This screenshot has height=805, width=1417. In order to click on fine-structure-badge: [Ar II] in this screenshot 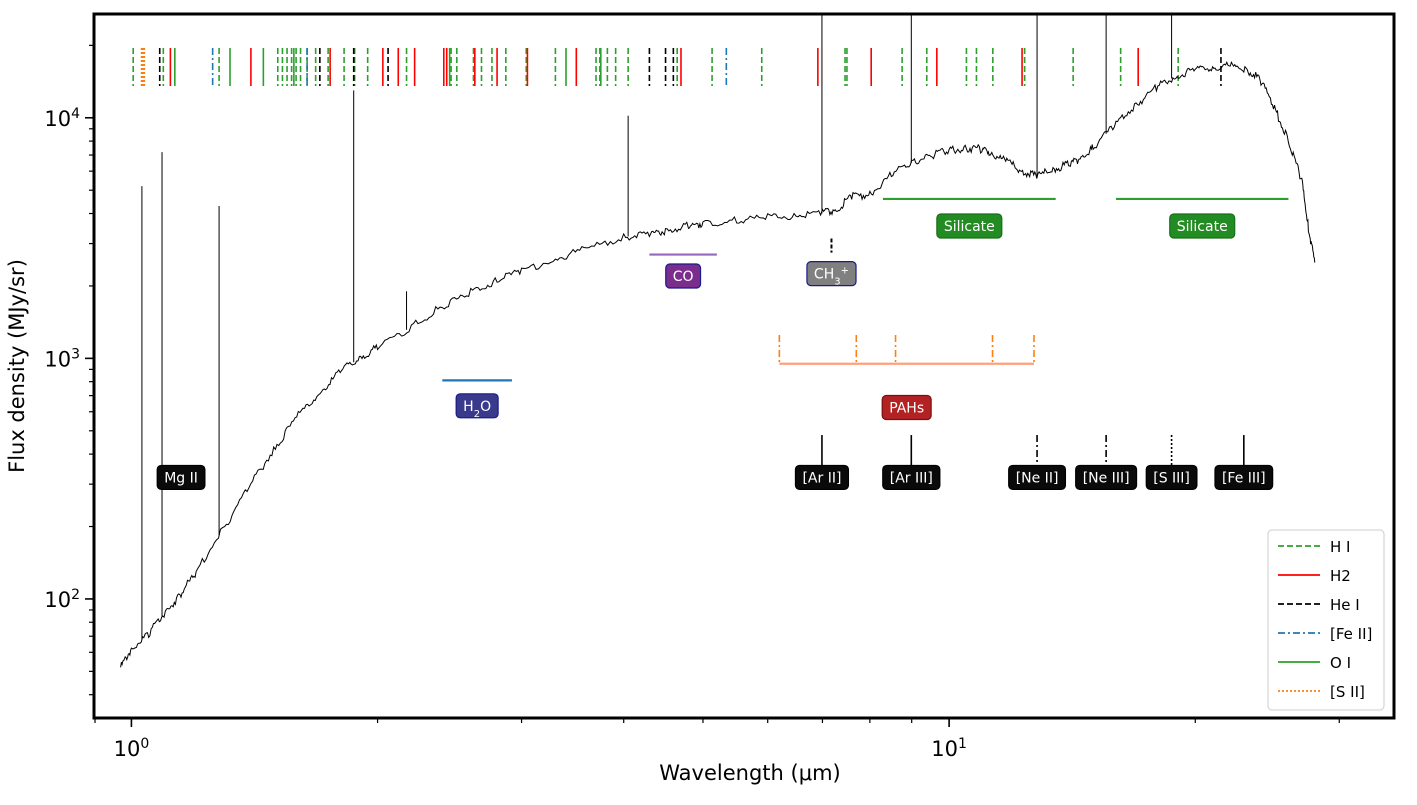, I will do `click(822, 477)`.